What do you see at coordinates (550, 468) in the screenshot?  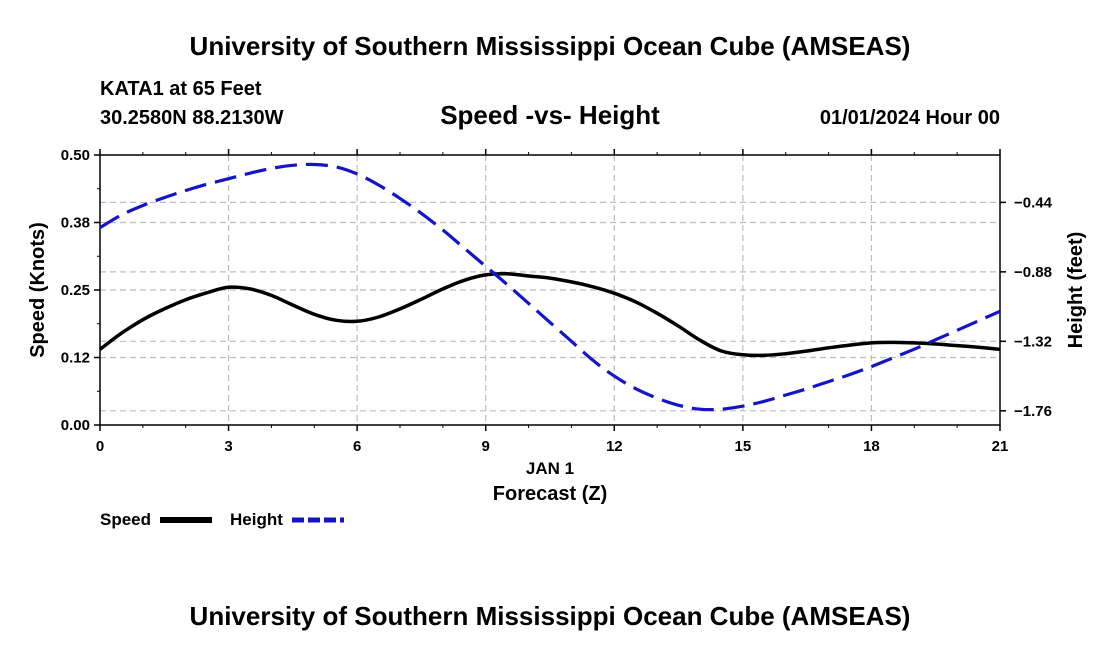 I see `x-date-label: JAN 1` at bounding box center [550, 468].